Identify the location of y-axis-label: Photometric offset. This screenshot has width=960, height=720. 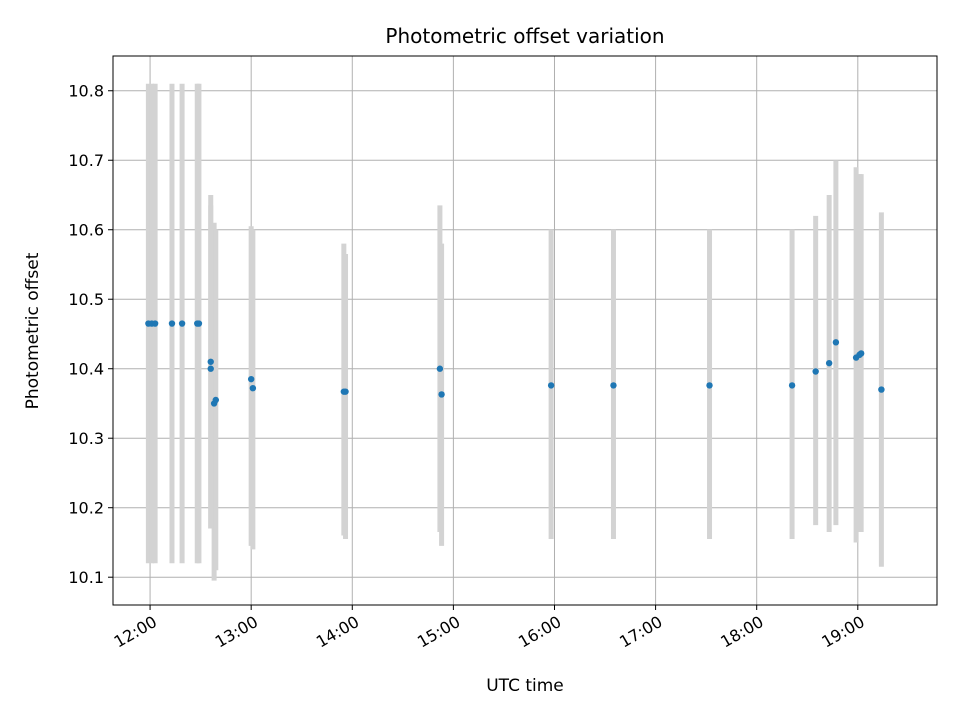
(33, 330).